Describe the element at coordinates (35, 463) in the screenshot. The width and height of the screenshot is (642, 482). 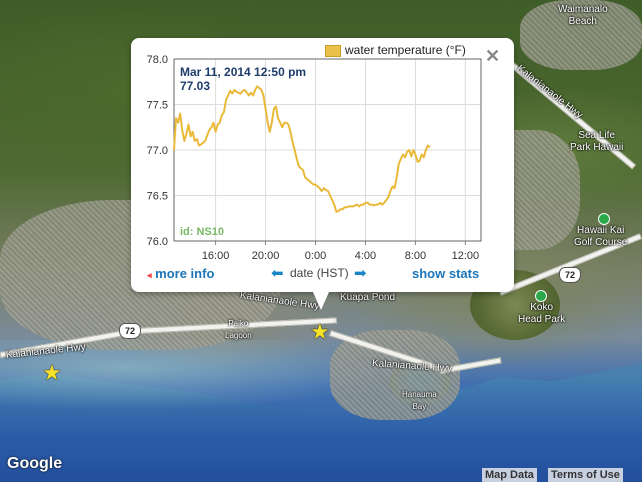
I see `google-logo: Google` at that location.